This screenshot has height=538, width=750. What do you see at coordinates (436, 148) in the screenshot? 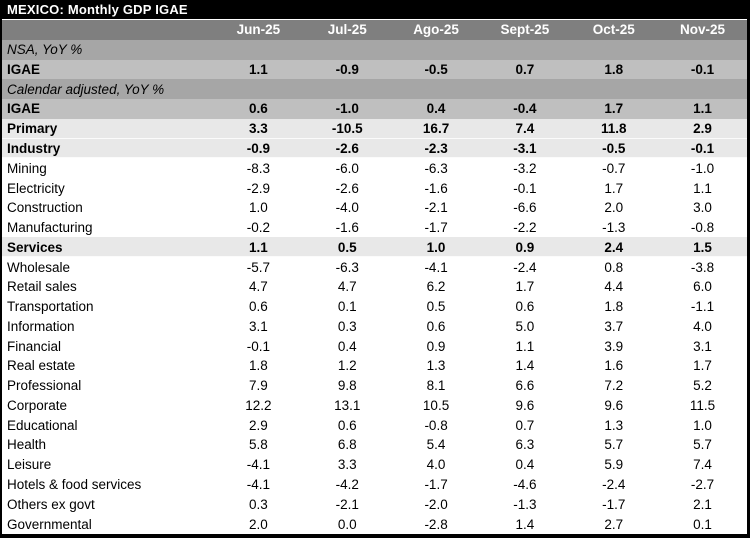
I see `value-cell: -2.3` at bounding box center [436, 148].